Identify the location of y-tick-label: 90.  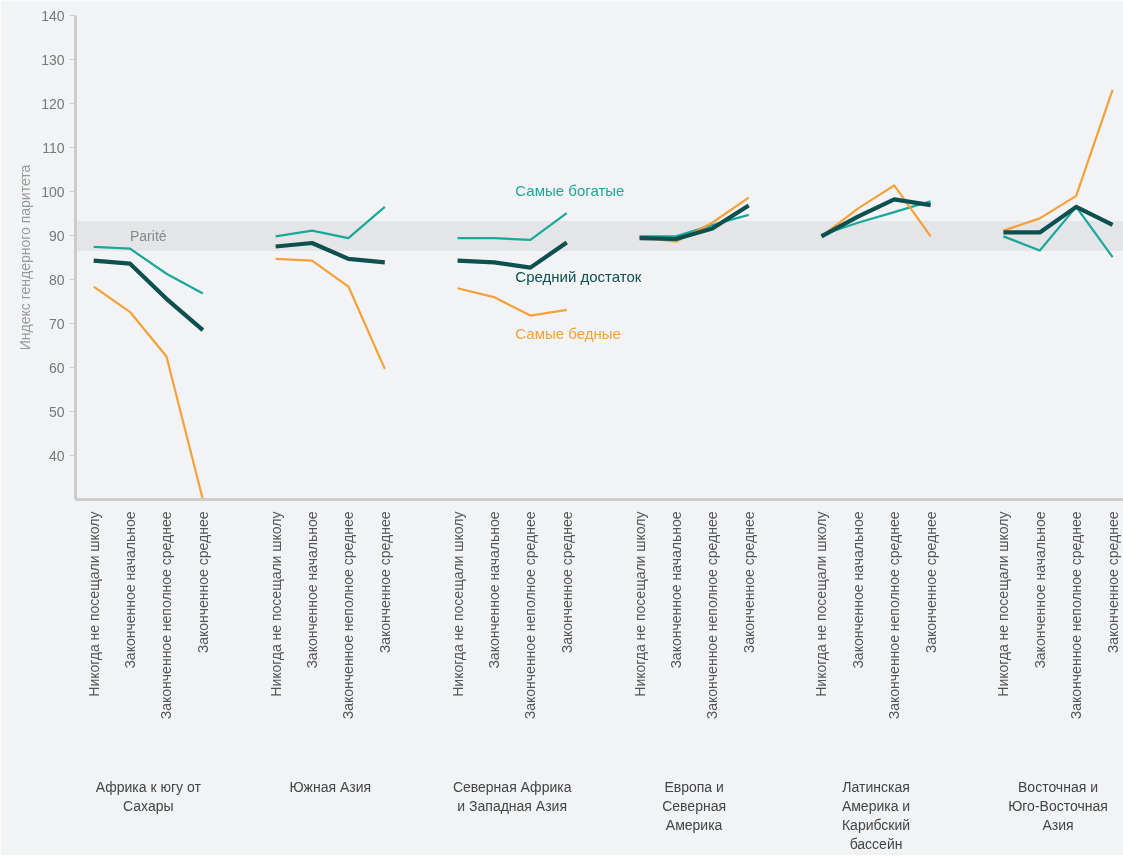
(56, 235).